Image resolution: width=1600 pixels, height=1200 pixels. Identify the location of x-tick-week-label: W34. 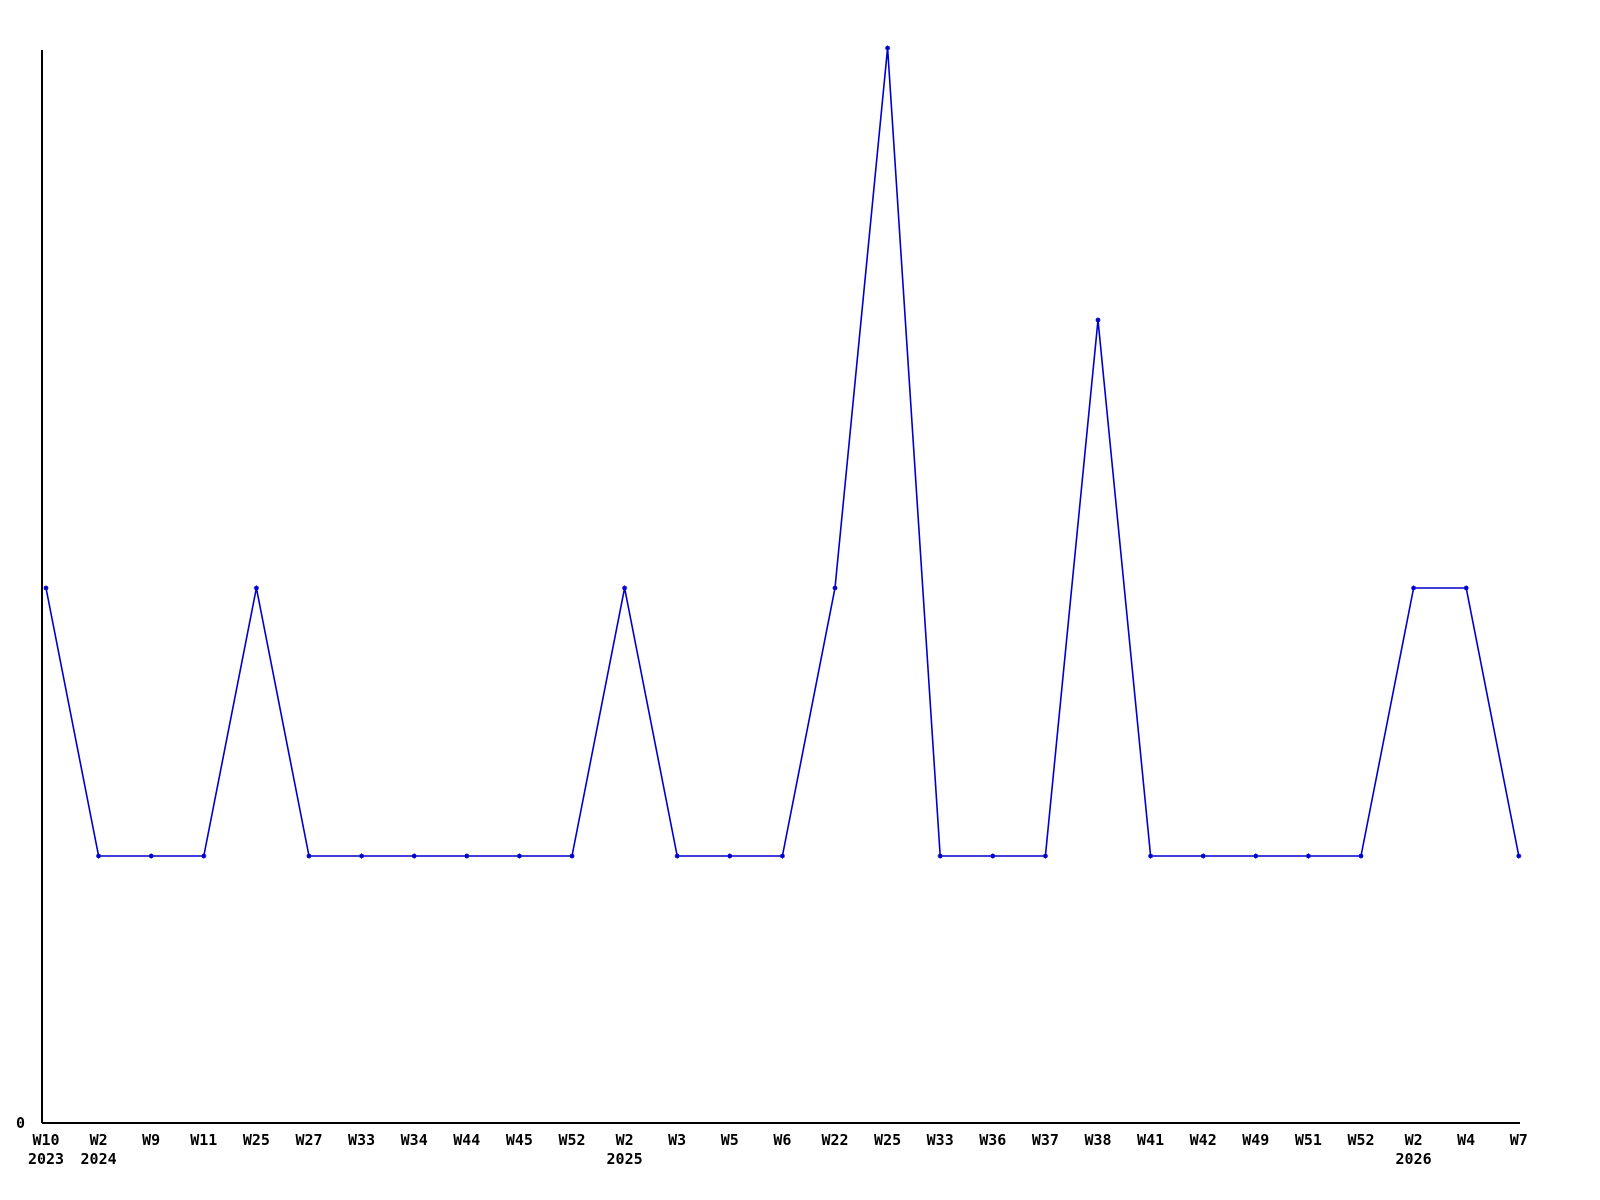
(414, 1140).